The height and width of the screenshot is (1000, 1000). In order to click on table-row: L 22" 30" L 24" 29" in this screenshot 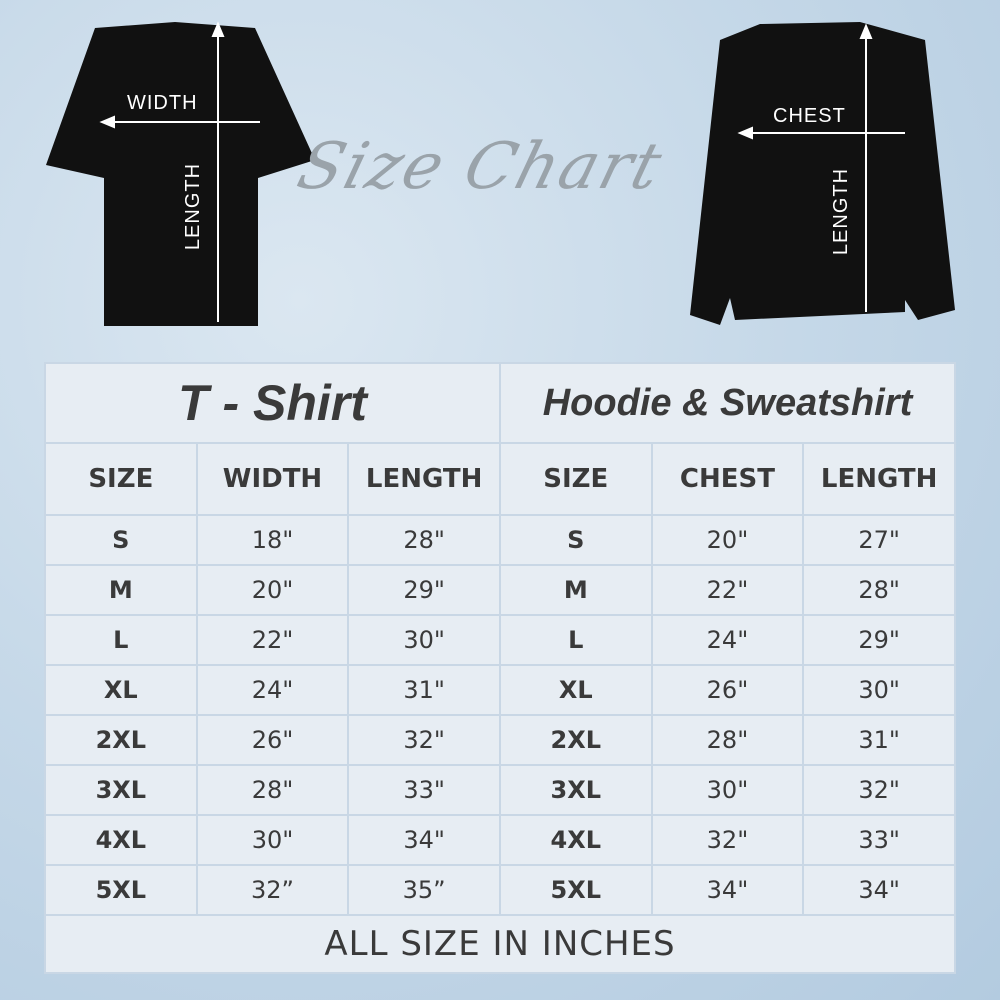, I will do `click(500, 640)`.